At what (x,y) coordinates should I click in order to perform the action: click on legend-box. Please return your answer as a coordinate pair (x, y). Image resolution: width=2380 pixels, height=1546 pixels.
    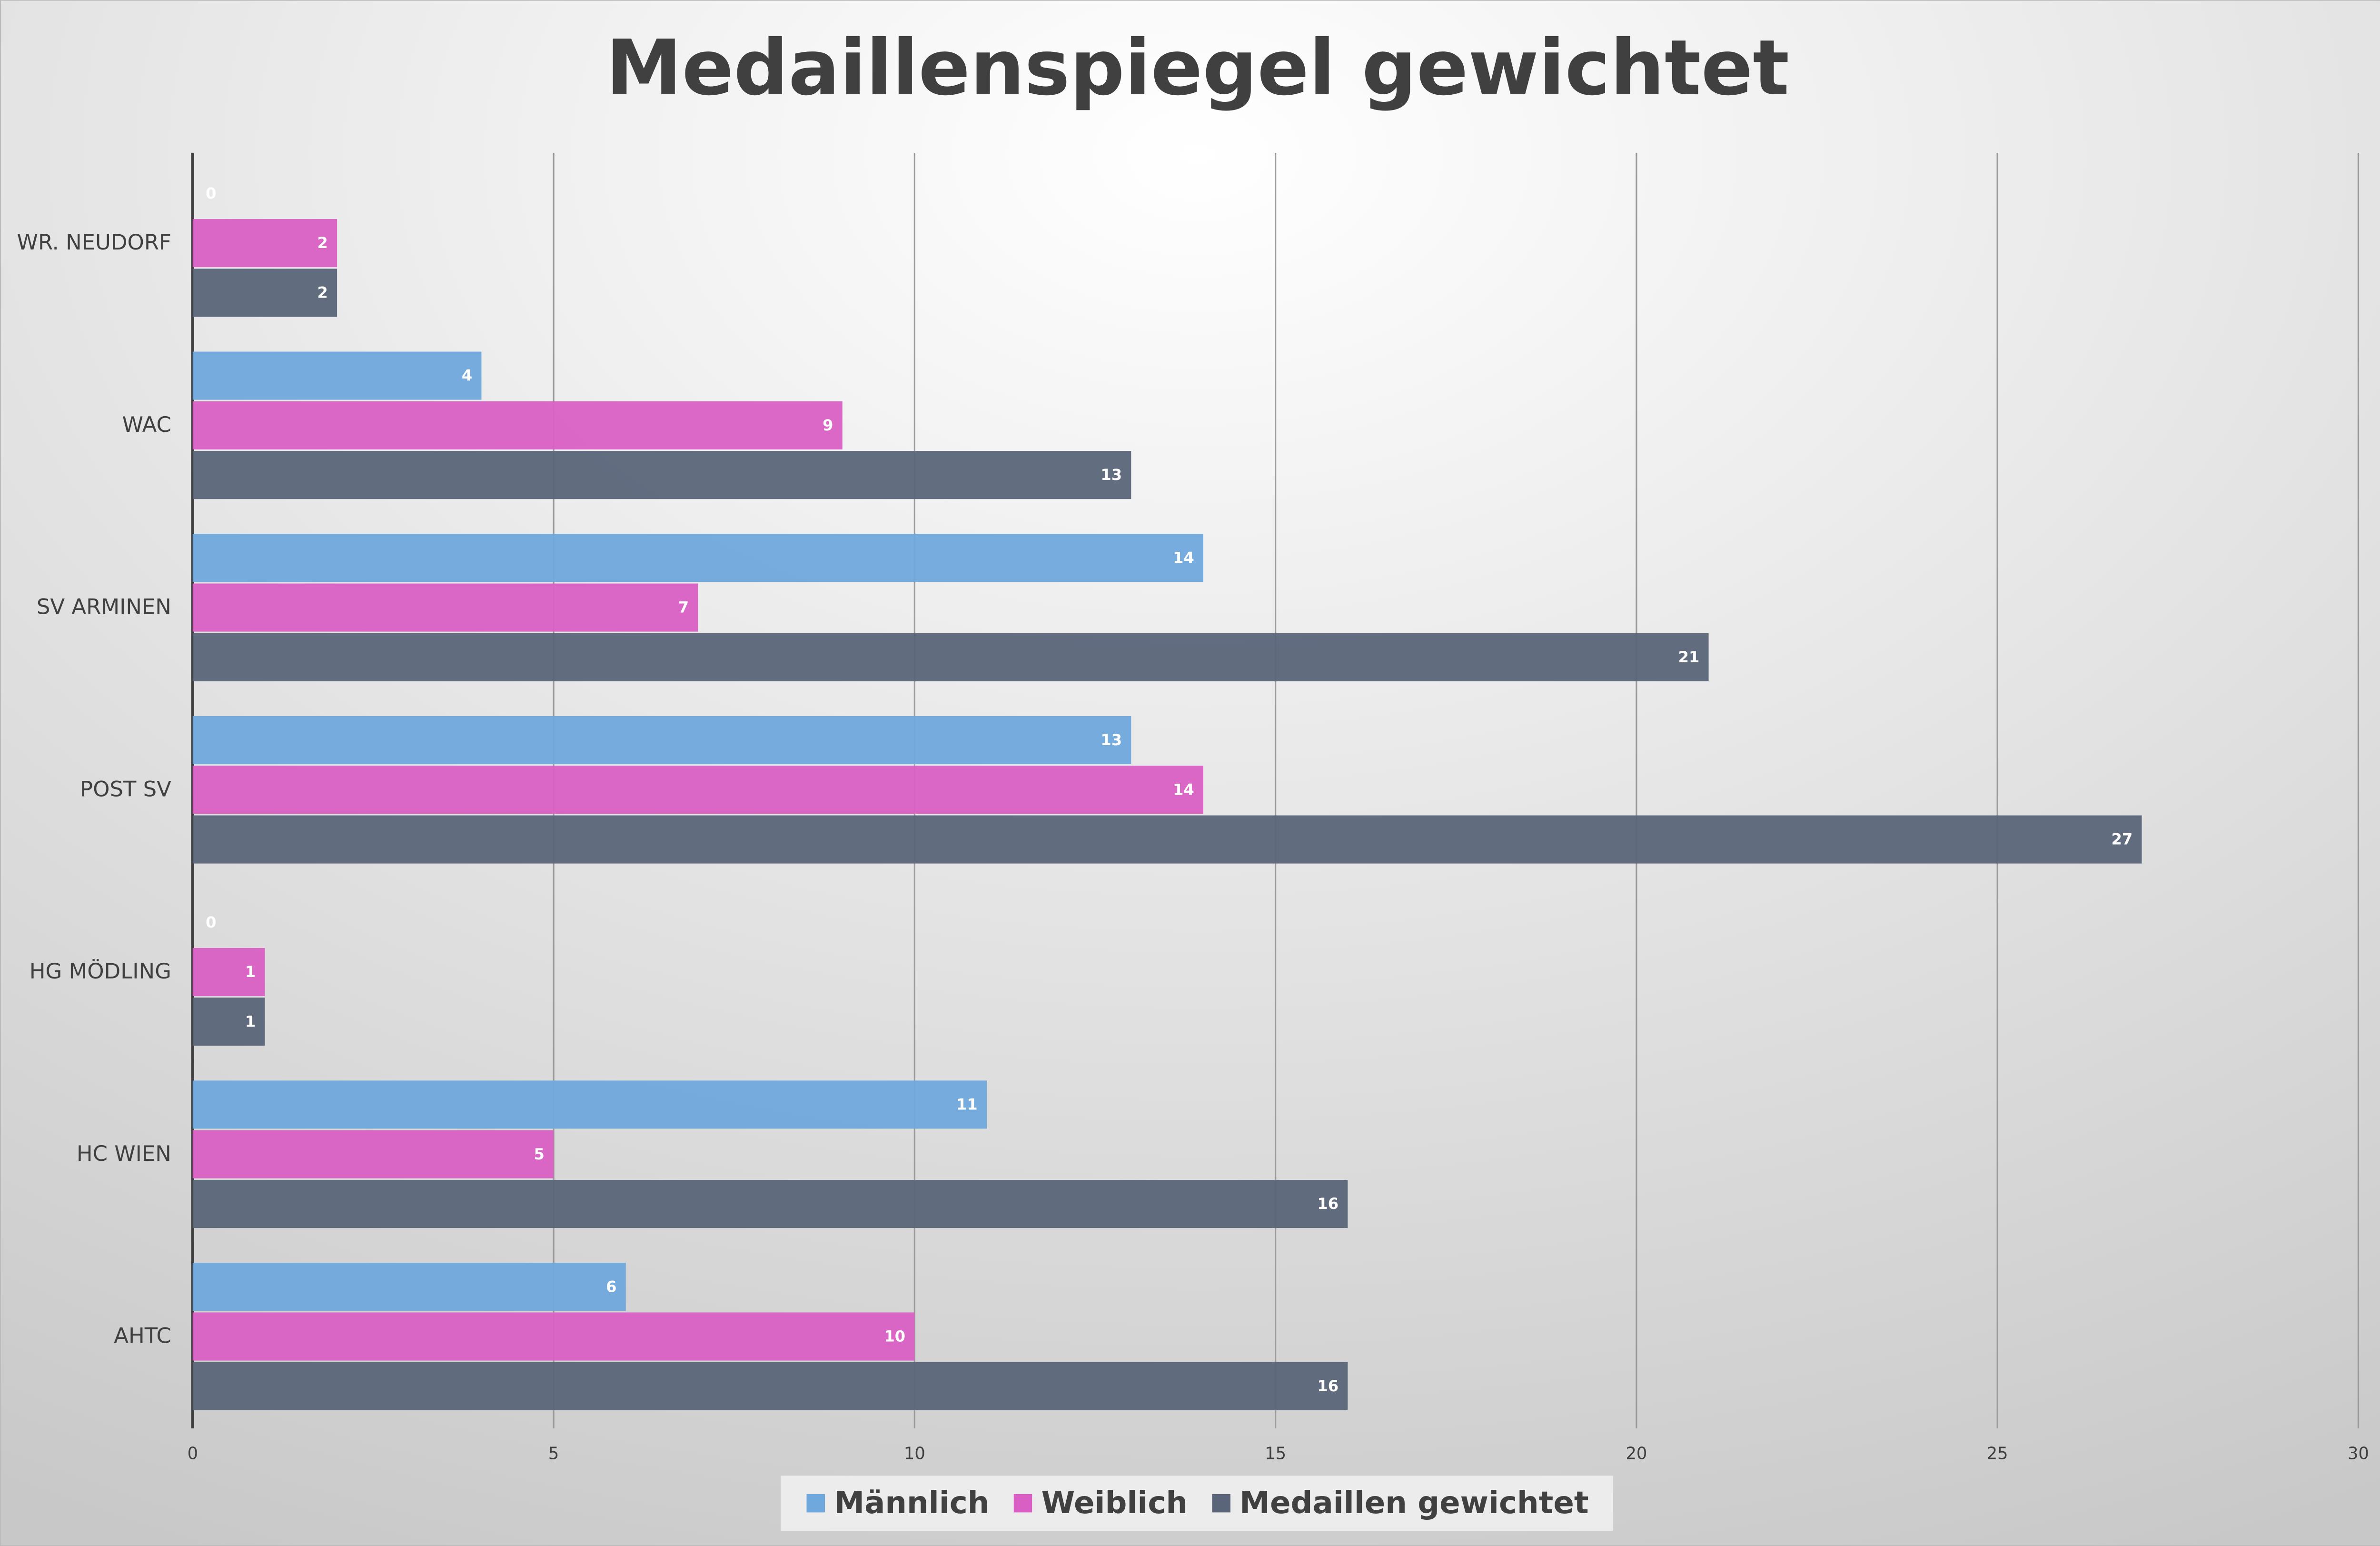
    Looking at the image, I should click on (1197, 1503).